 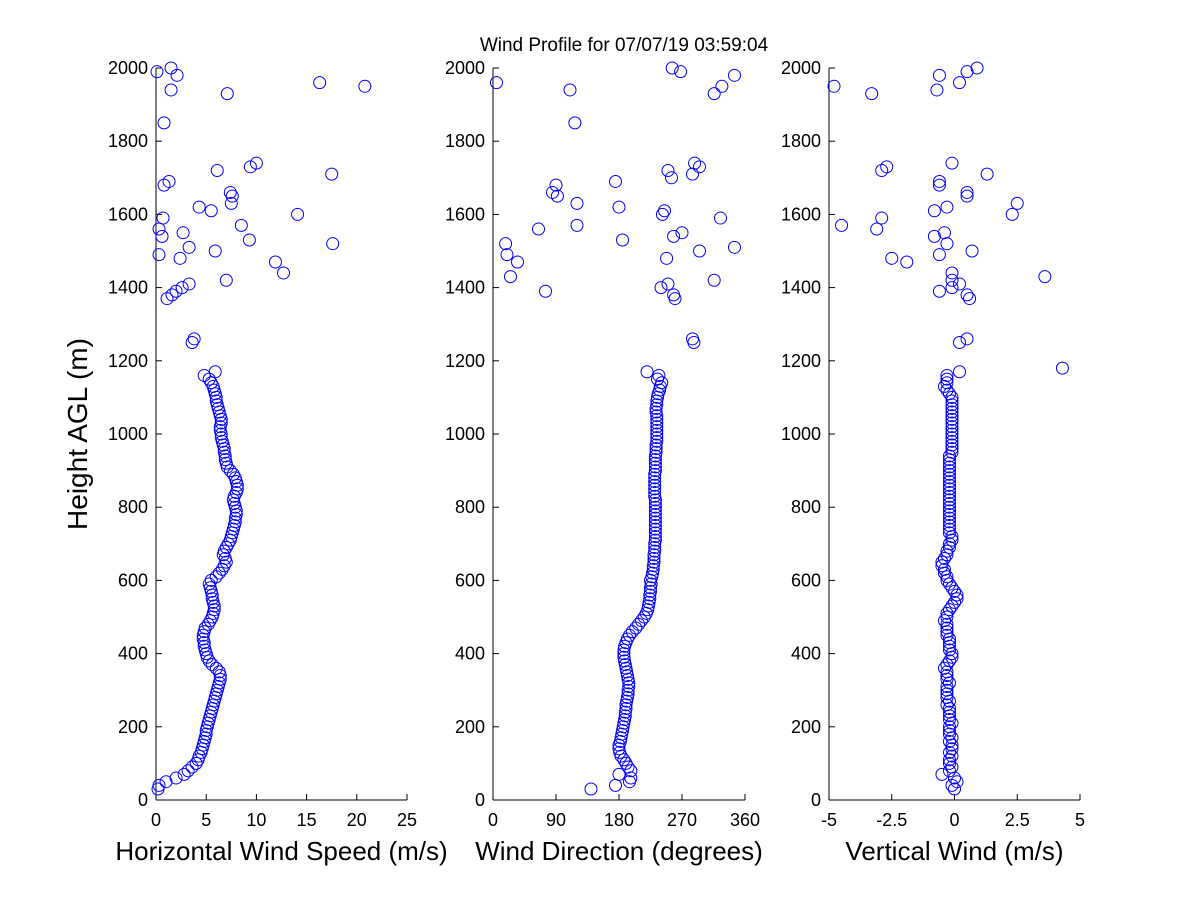 What do you see at coordinates (619, 851) in the screenshot?
I see `x-axis-label: Wind Direction (degrees)` at bounding box center [619, 851].